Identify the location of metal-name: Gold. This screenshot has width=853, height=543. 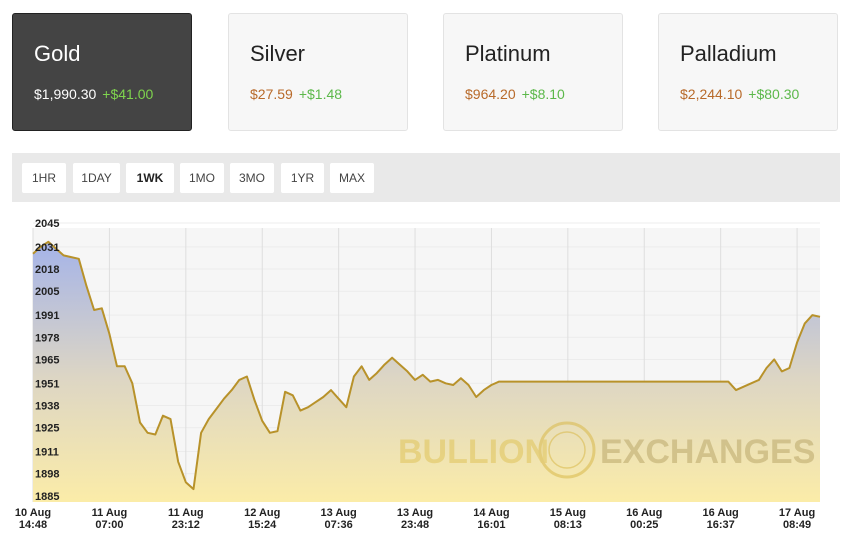
(57, 53).